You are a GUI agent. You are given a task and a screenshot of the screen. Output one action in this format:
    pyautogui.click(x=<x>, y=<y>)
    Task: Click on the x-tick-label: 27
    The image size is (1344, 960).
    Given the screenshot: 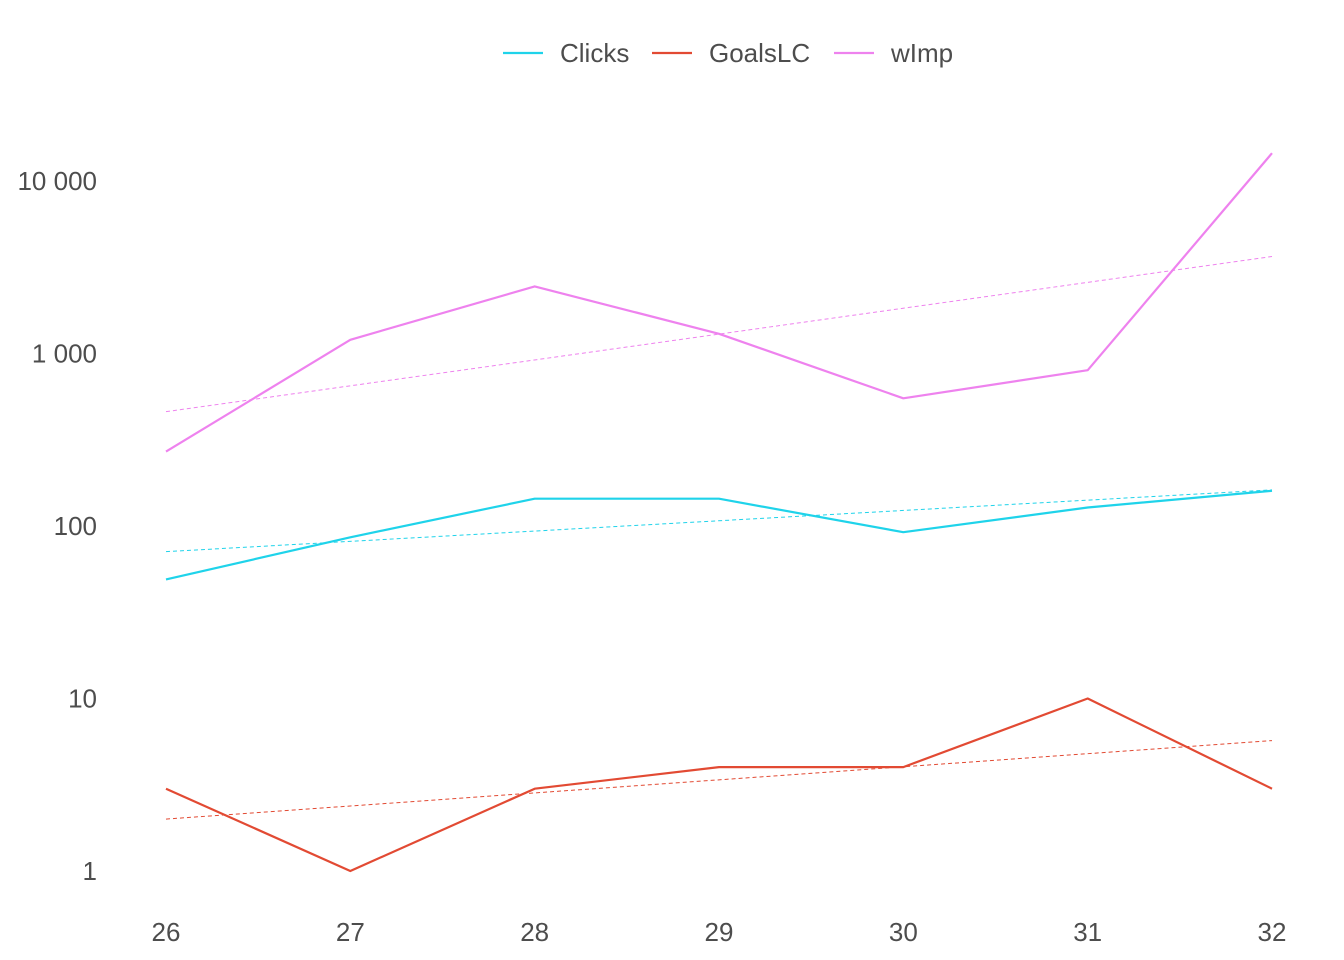 What is the action you would take?
    pyautogui.click(x=350, y=932)
    